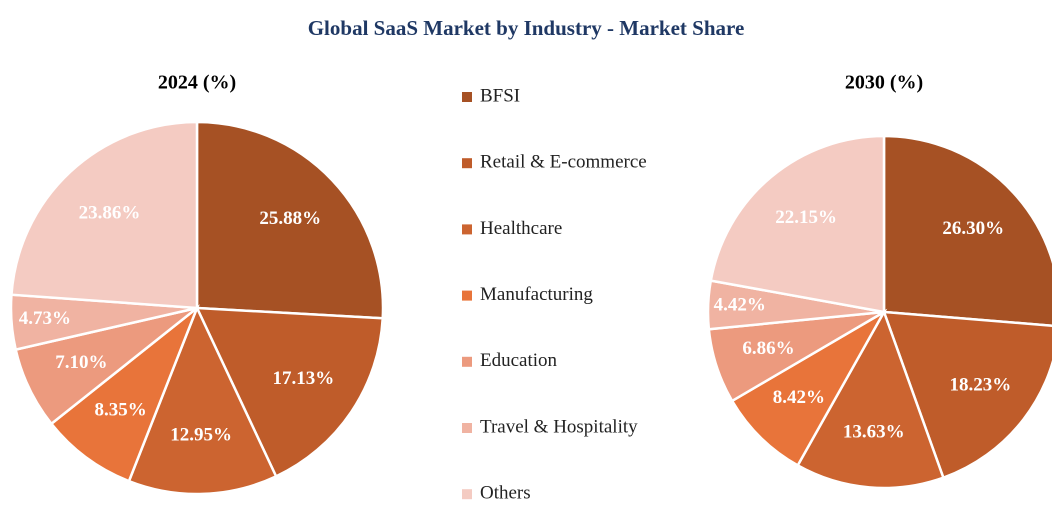  I want to click on legend-label: BFSI, so click(500, 95).